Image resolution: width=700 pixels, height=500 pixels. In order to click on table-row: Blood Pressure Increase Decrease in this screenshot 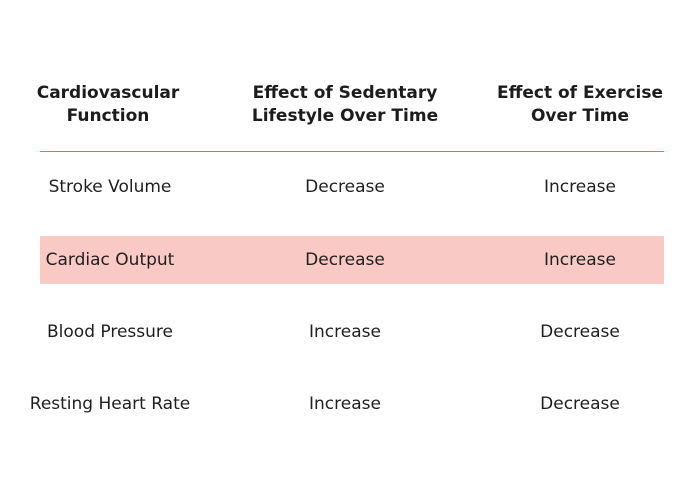, I will do `click(350, 332)`.